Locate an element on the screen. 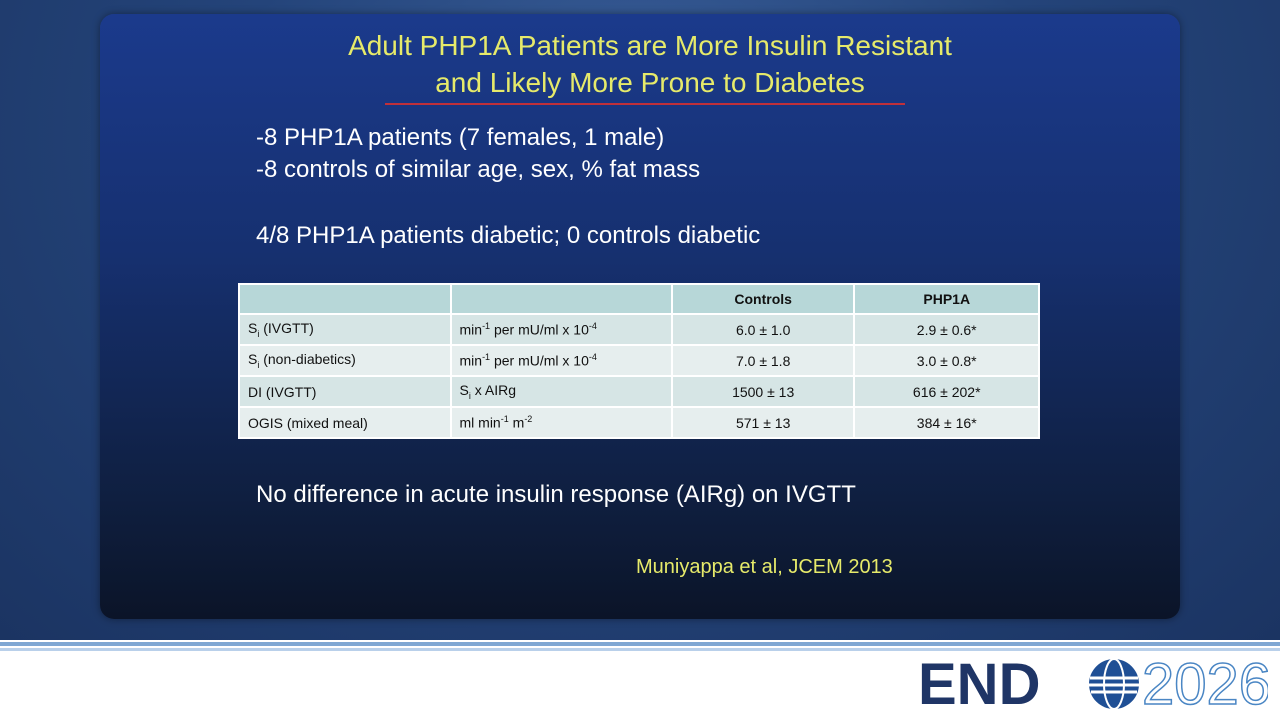 The width and height of the screenshot is (1280, 720). title-underline is located at coordinates (645, 104).